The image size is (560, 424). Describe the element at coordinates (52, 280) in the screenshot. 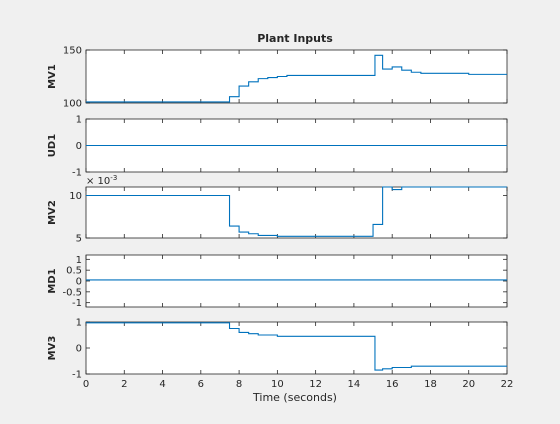

I see `md1-y-axis-label: MD1` at that location.